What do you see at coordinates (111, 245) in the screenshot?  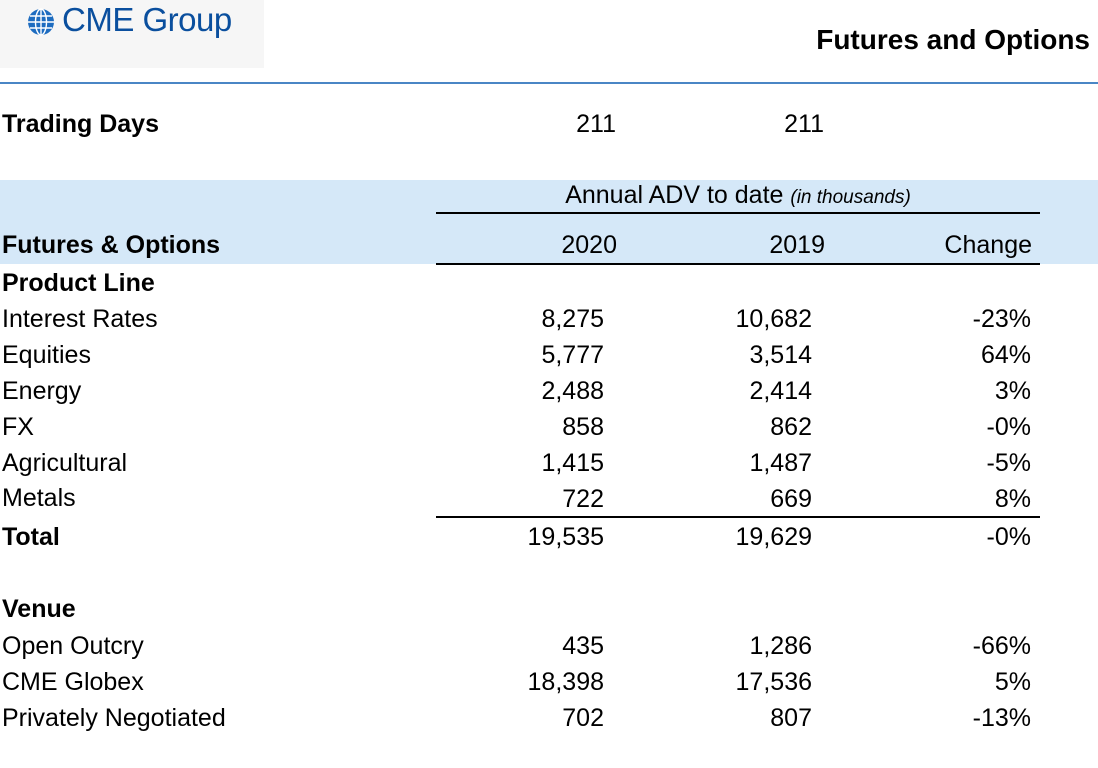 I see `section-label: Futures & Options` at bounding box center [111, 245].